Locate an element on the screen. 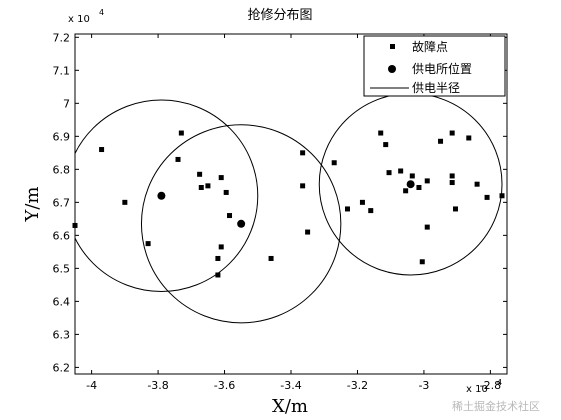 The image size is (561, 420). x-tick-label-1: -3.8 is located at coordinates (157, 385).